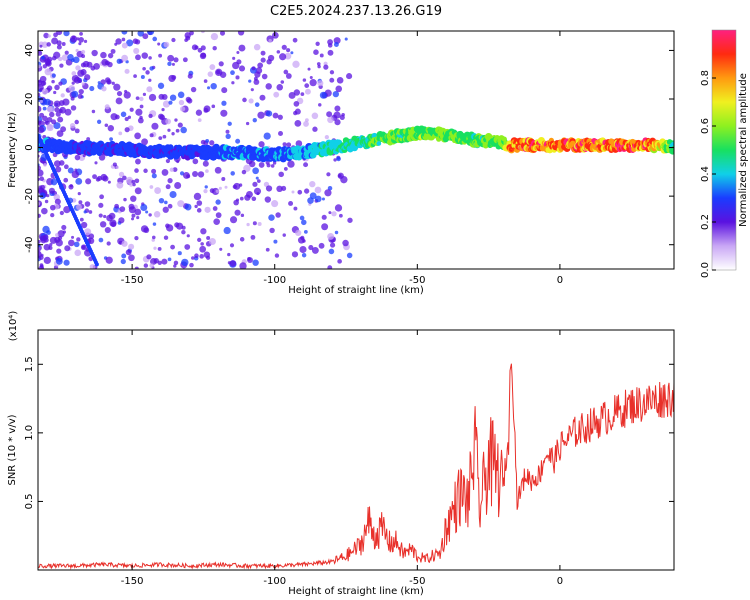 The width and height of the screenshot is (750, 600). Describe the element at coordinates (743, 150) in the screenshot. I see `colorbar-label: Normalized spectral amplitude` at that location.